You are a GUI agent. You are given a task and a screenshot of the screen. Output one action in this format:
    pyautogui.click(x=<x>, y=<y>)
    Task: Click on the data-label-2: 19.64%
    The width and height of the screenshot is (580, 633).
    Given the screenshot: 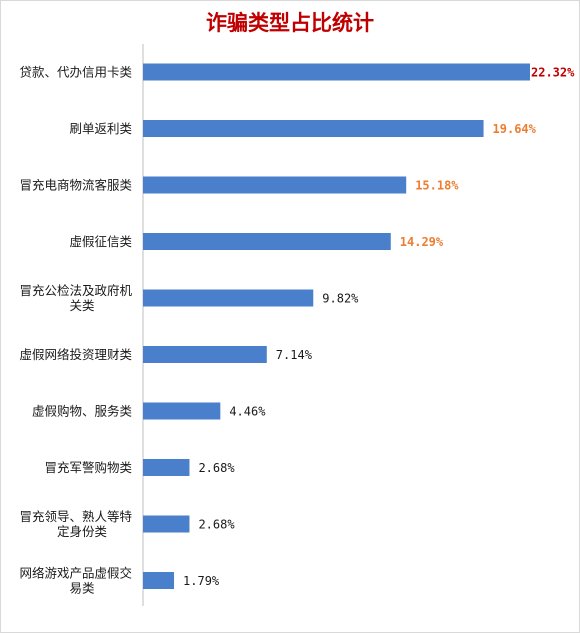 What is the action you would take?
    pyautogui.click(x=515, y=129)
    